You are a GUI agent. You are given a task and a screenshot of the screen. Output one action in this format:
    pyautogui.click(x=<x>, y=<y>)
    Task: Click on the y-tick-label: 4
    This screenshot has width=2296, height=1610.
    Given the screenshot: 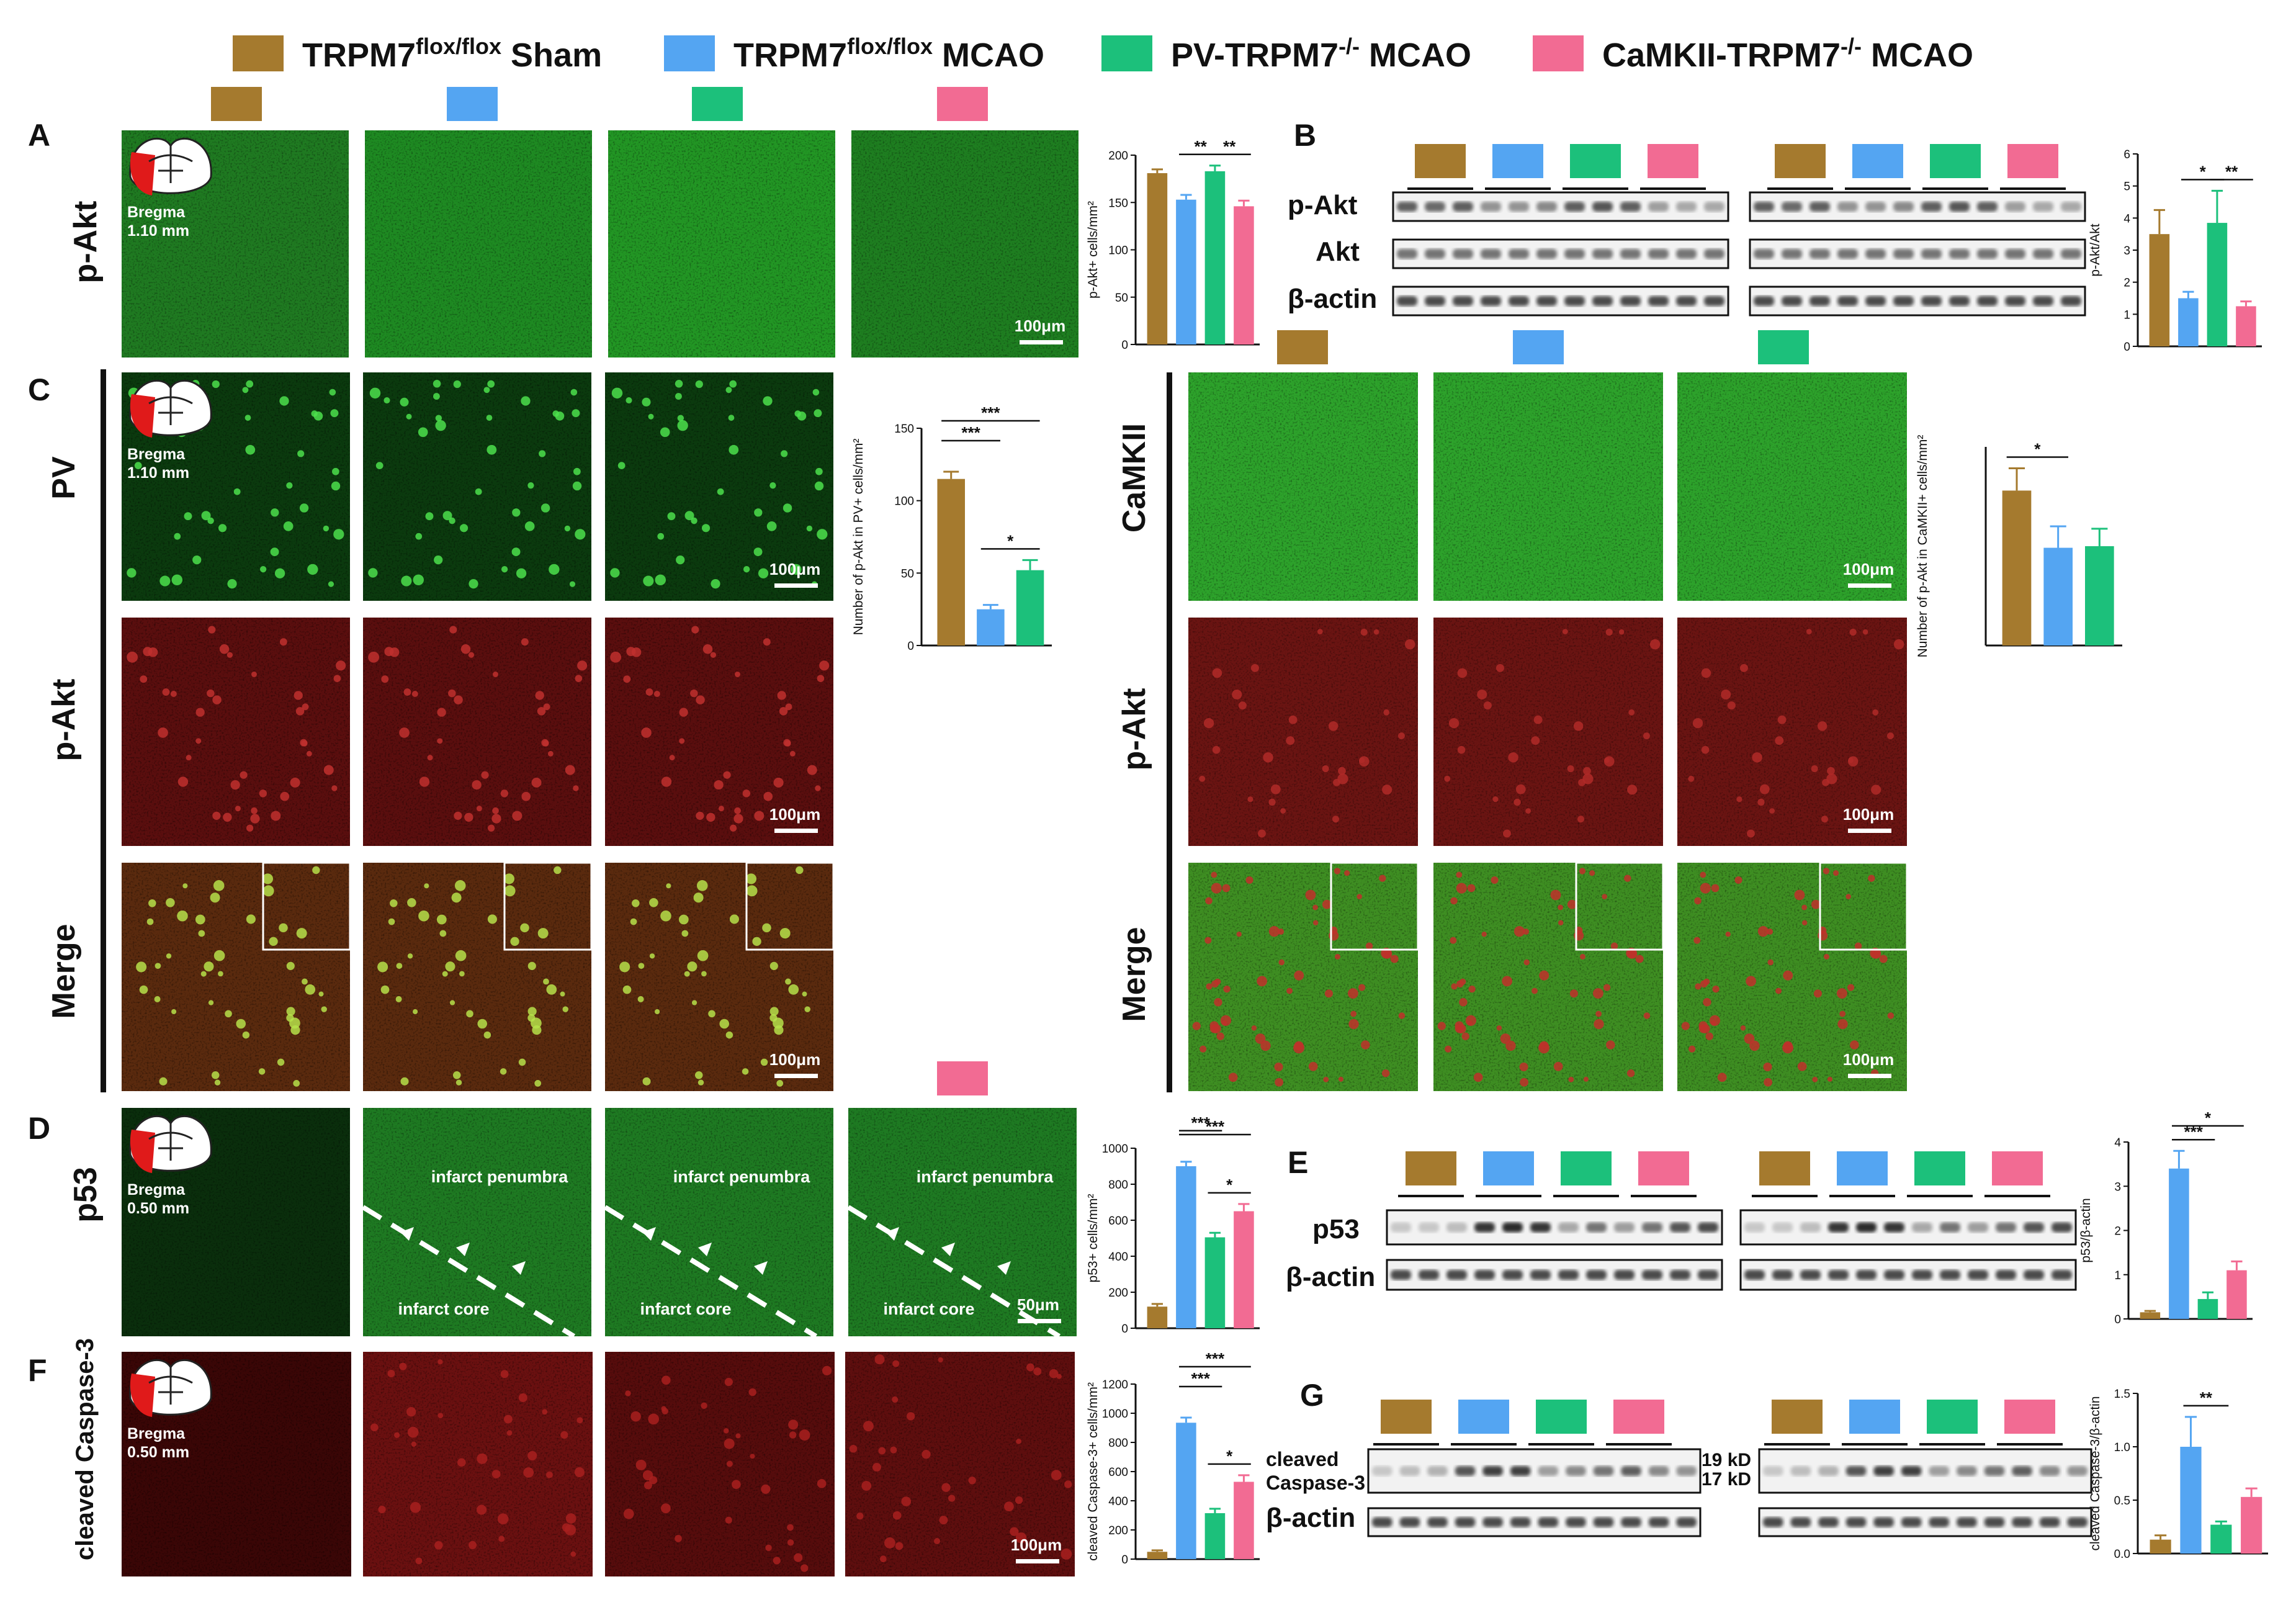 What is the action you would take?
    pyautogui.click(x=2126, y=218)
    